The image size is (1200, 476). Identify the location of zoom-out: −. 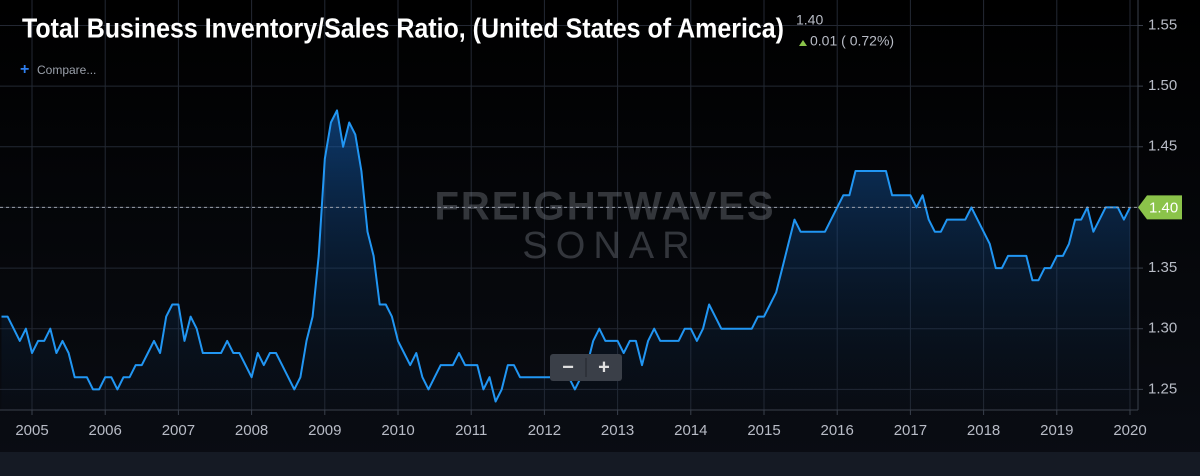
(568, 367).